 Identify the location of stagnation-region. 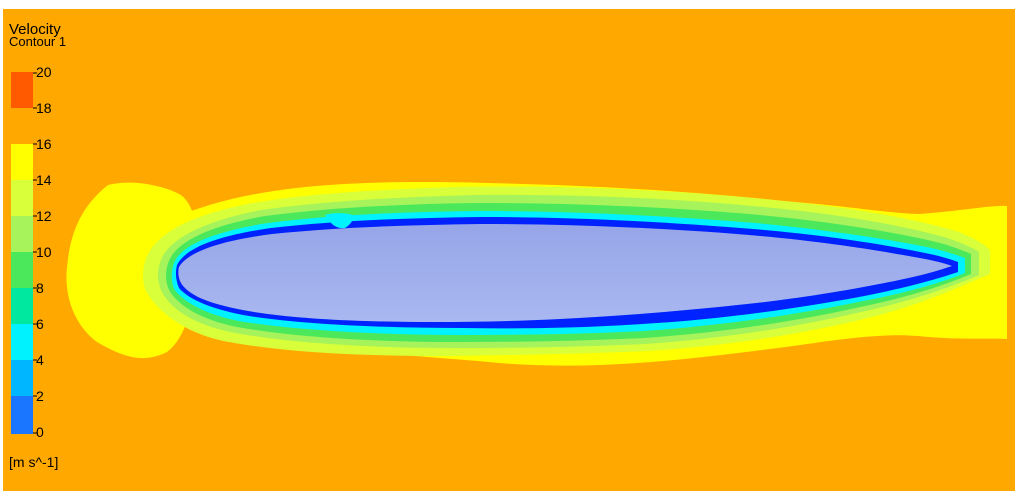
(132, 270).